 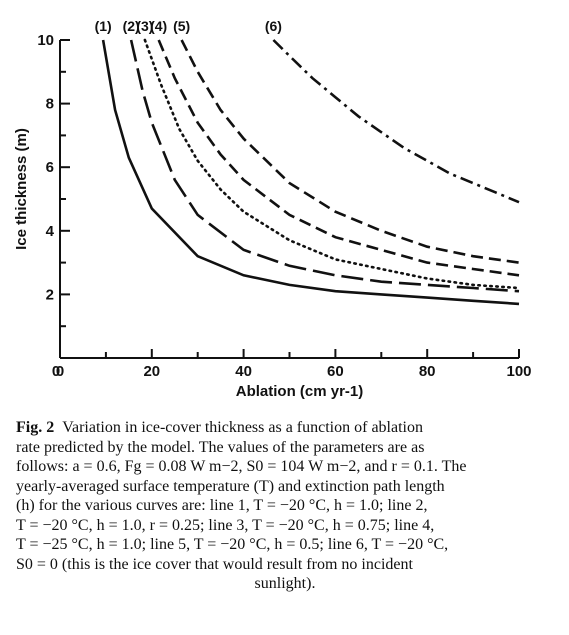 What do you see at coordinates (181, 26) in the screenshot?
I see `series-label-5: (5)` at bounding box center [181, 26].